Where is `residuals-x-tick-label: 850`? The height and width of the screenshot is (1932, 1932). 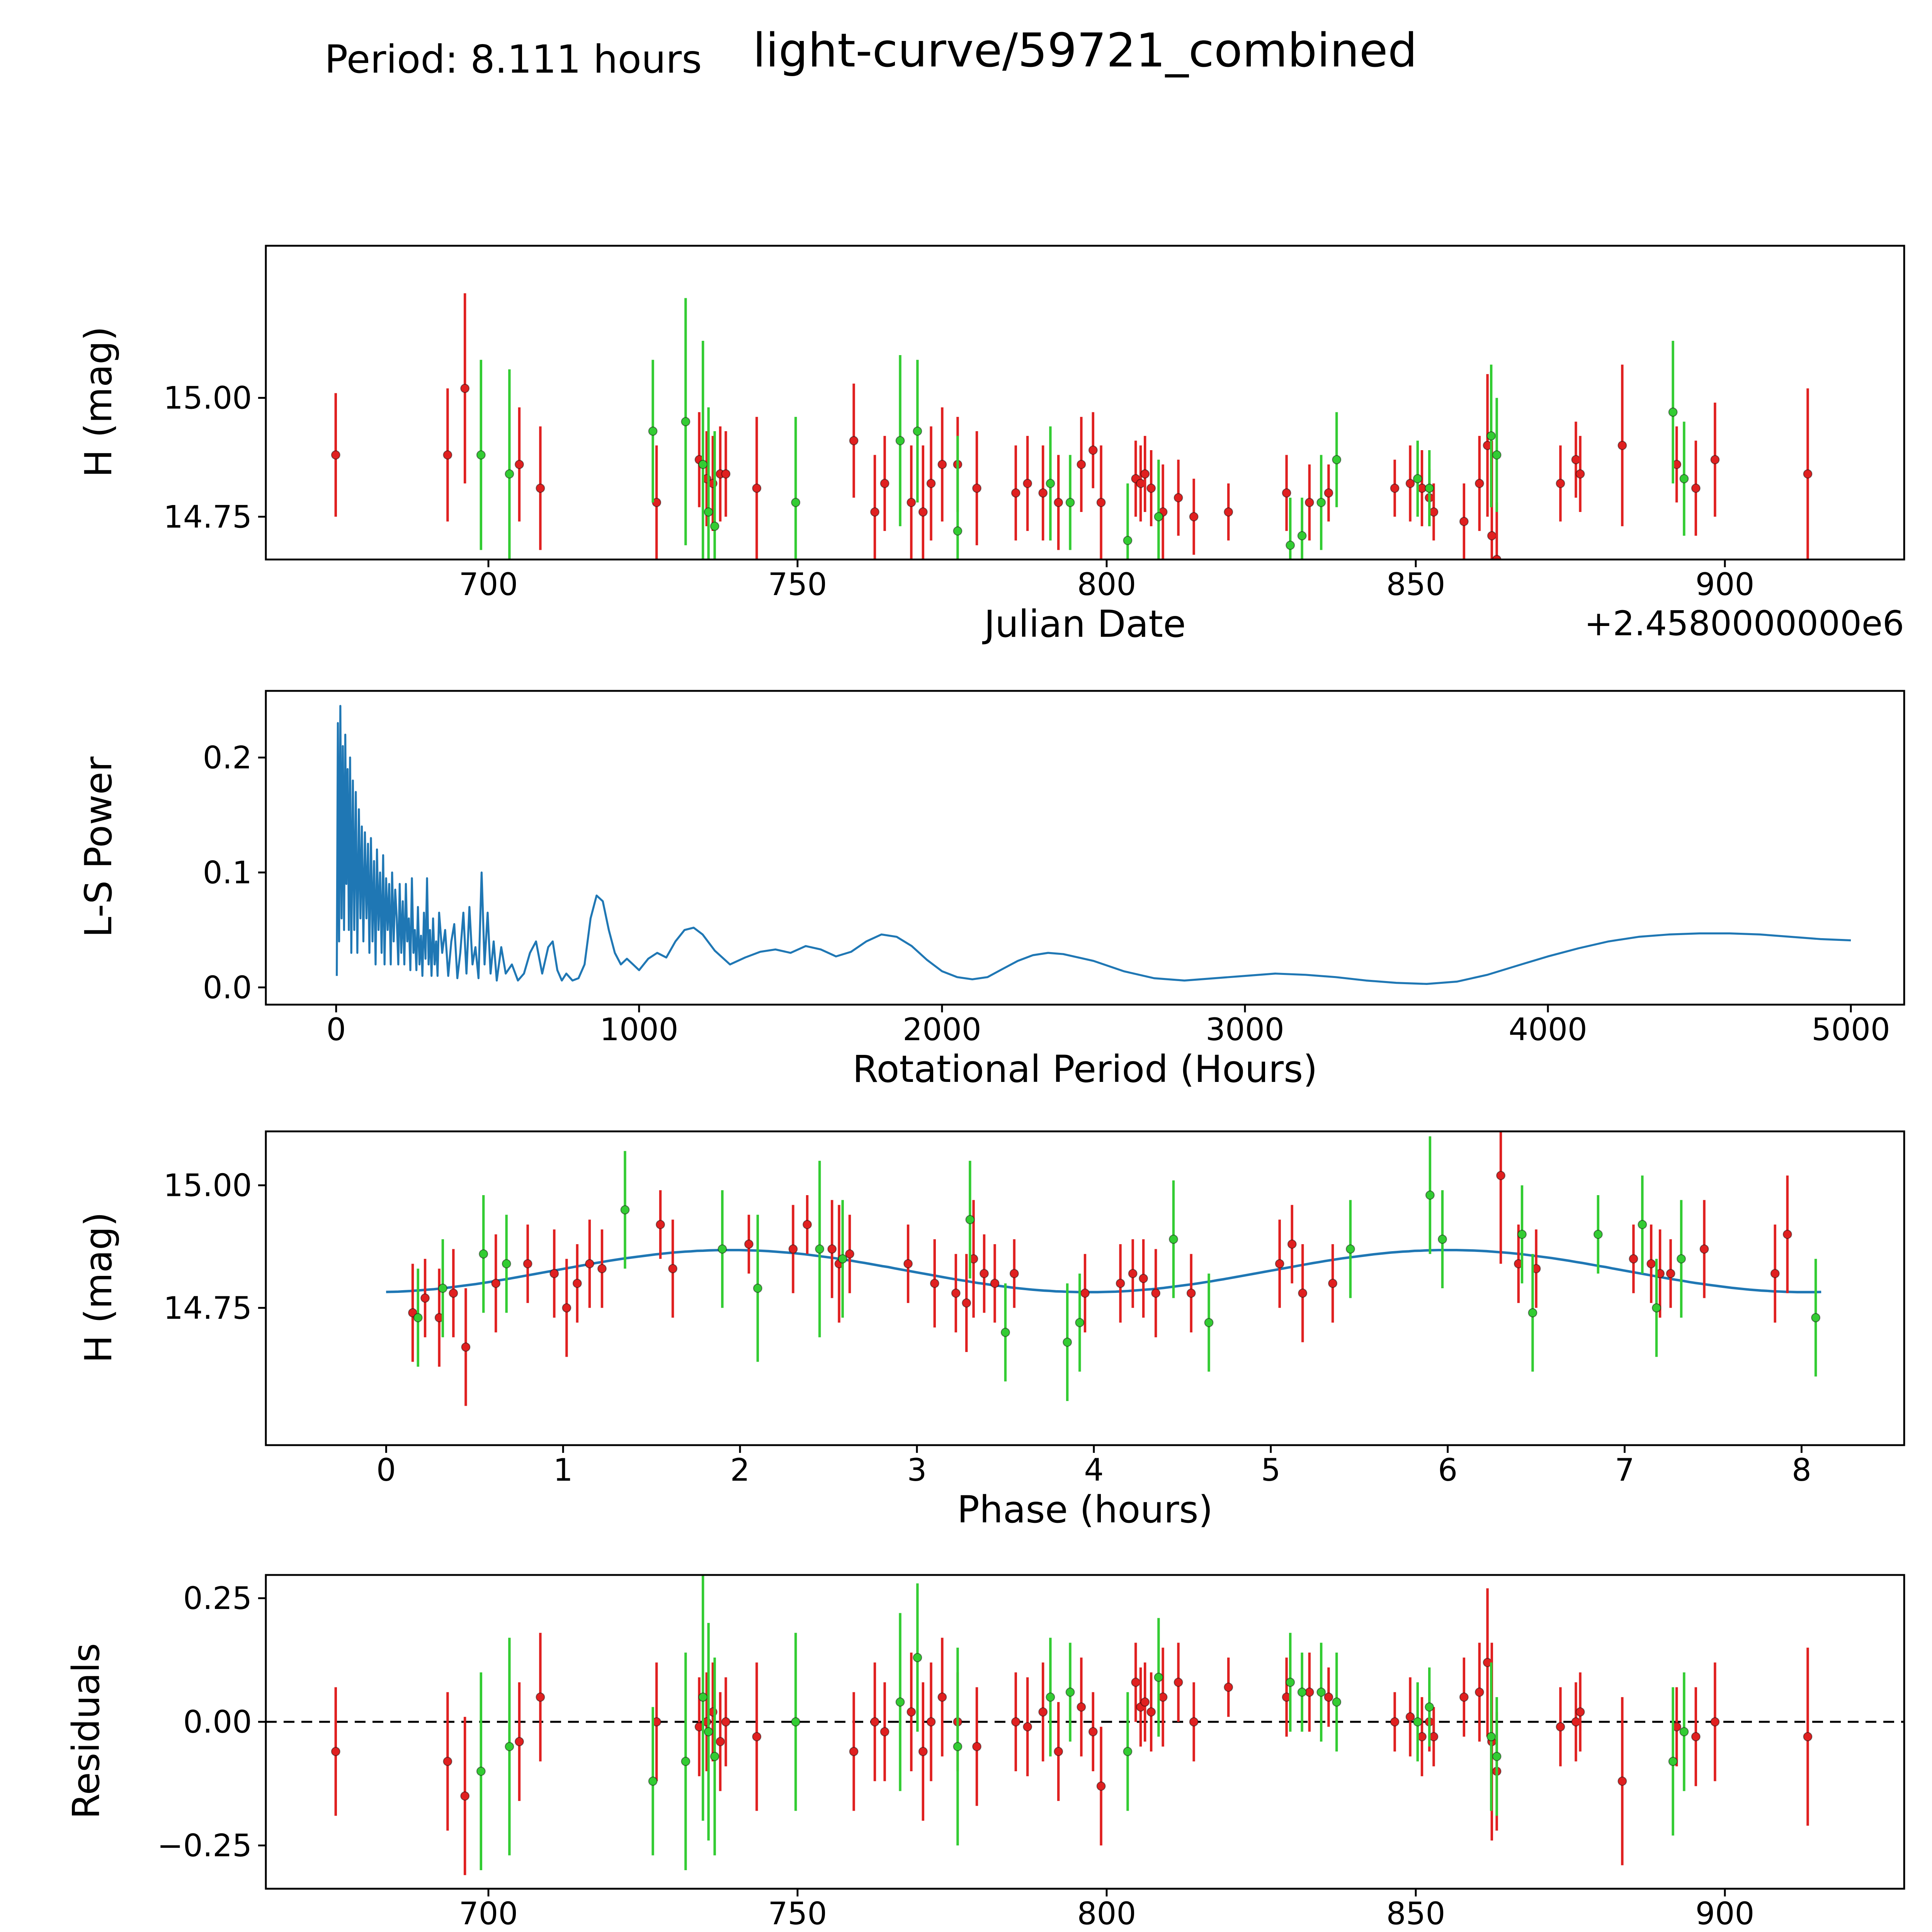 residuals-x-tick-label: 850 is located at coordinates (1416, 1914).